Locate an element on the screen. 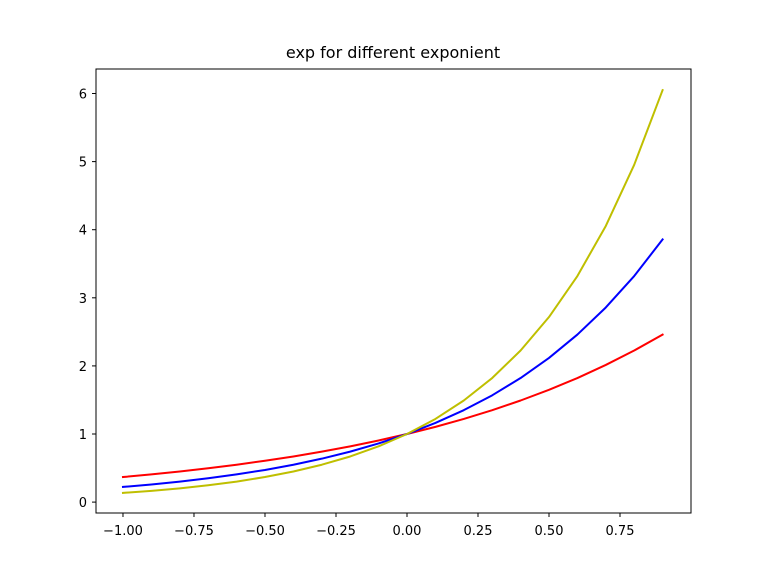 Image resolution: width=768 pixels, height=581 pixels. x-tick-label: 0.50 is located at coordinates (549, 531).